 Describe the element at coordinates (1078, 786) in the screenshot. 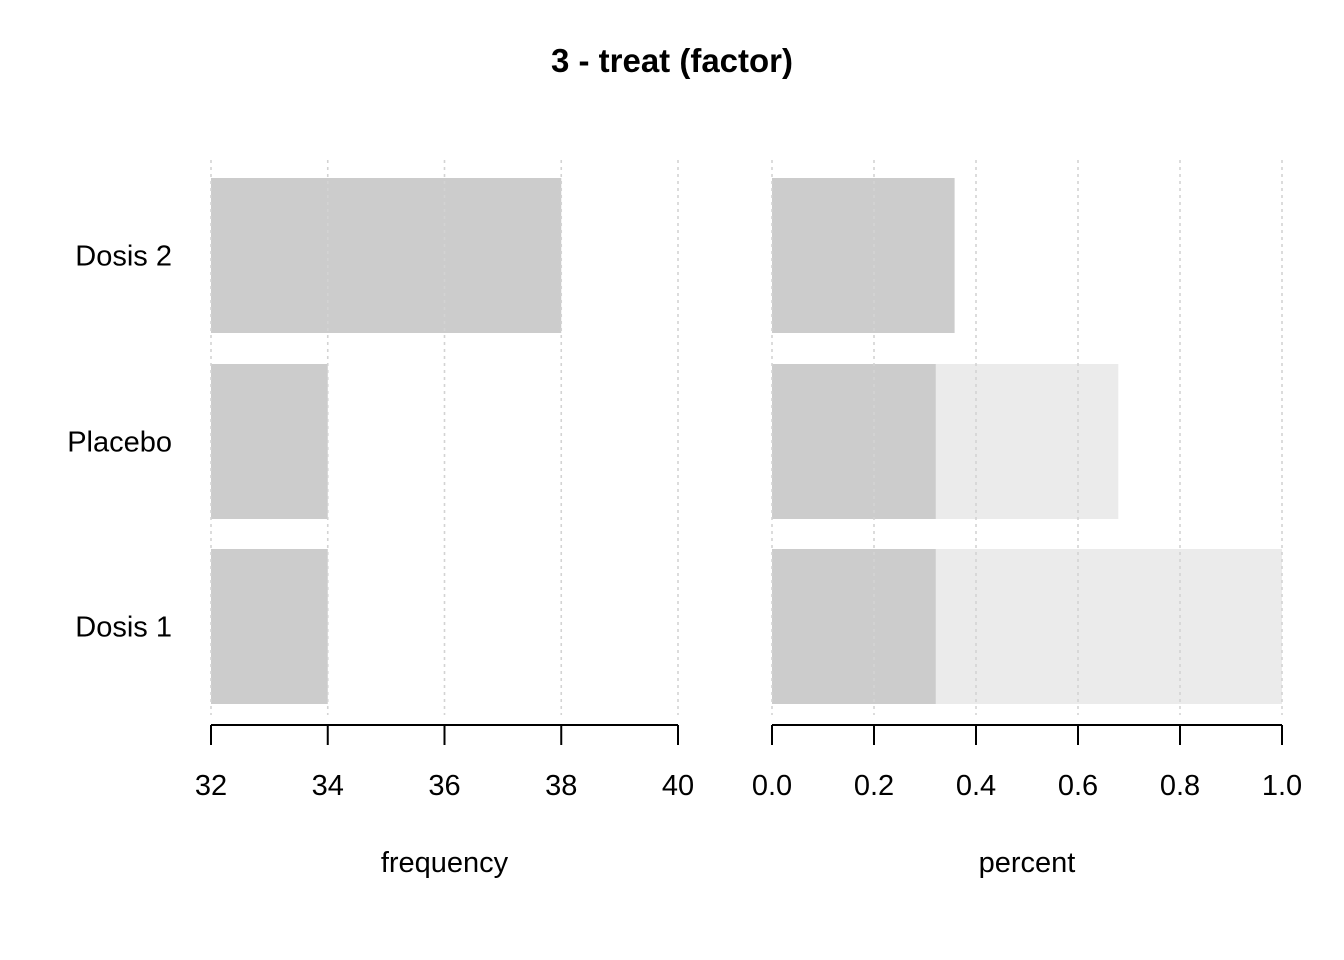

I see `x-tick-label: 0.6` at that location.